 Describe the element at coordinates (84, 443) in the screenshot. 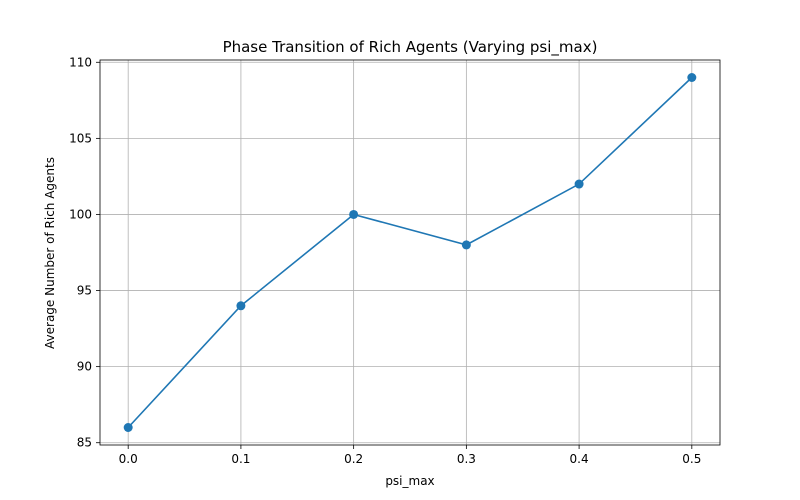

I see `y-tick-label: 85` at that location.